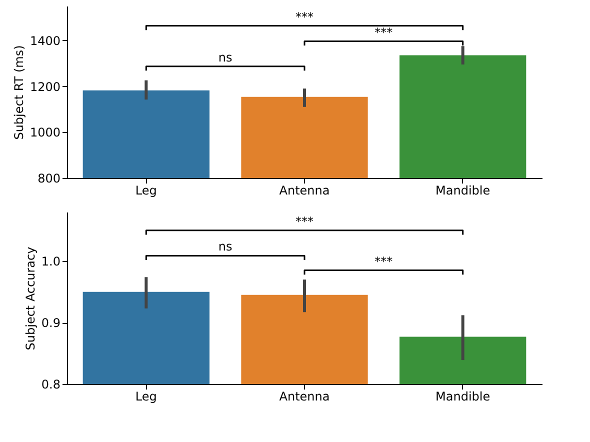  What do you see at coordinates (19, 92) in the screenshot?
I see `y-axis-title: Subject RT (ms)` at bounding box center [19, 92].